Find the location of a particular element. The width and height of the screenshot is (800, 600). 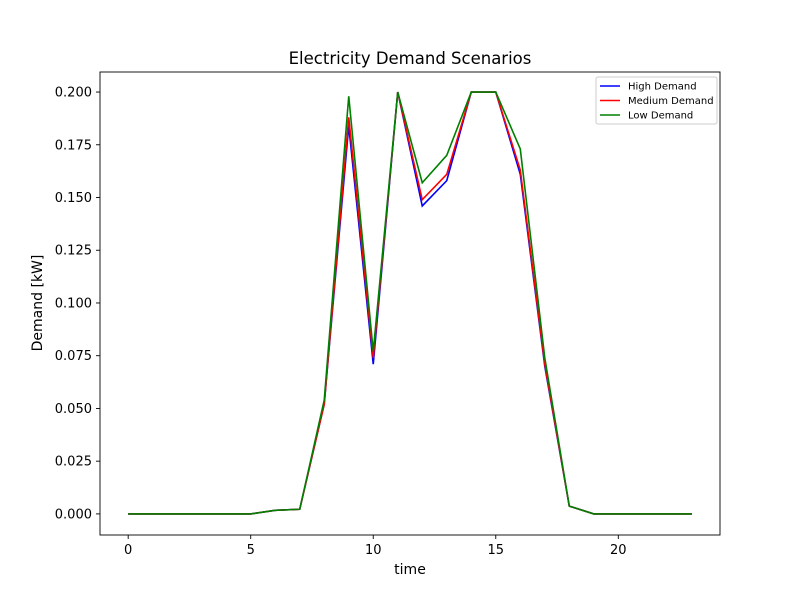

legend-label-1: Medium Demand is located at coordinates (671, 101).